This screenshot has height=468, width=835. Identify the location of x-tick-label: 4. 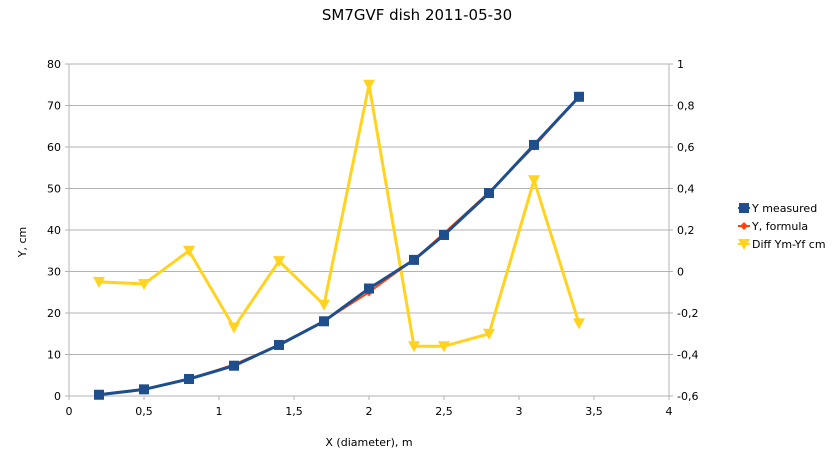
(669, 411).